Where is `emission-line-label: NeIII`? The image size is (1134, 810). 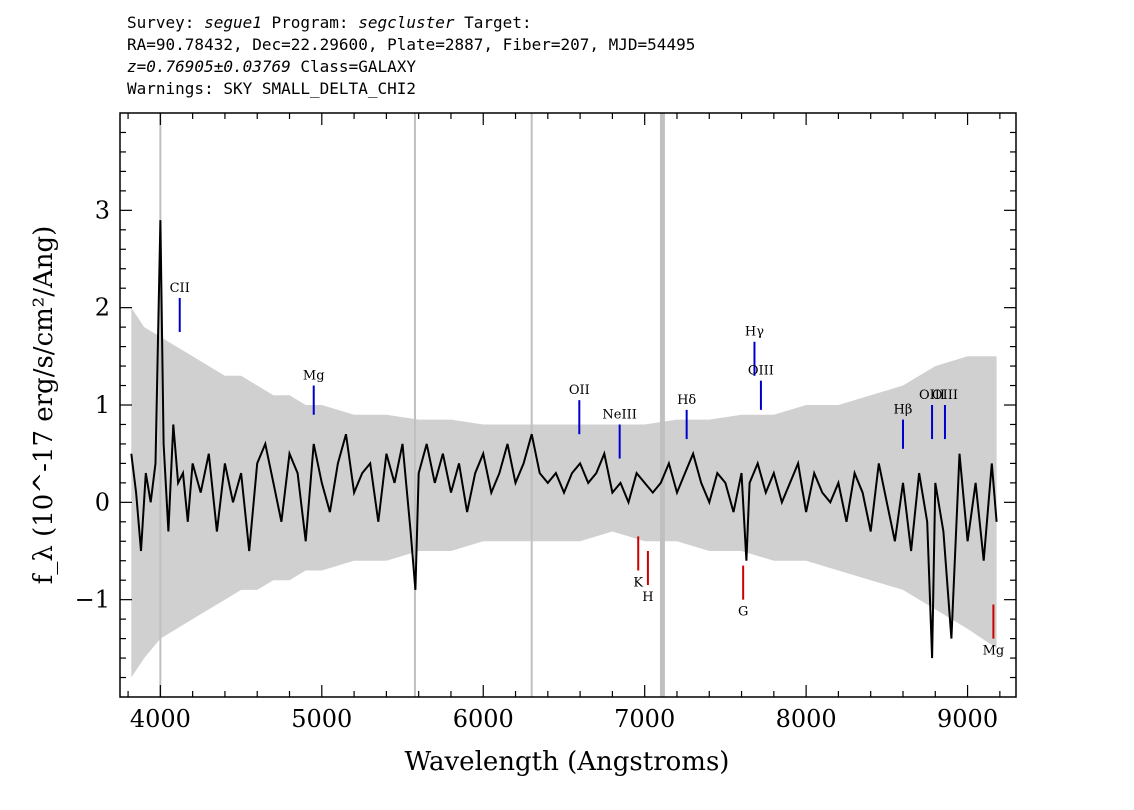 emission-line-label: NeIII is located at coordinates (619, 414).